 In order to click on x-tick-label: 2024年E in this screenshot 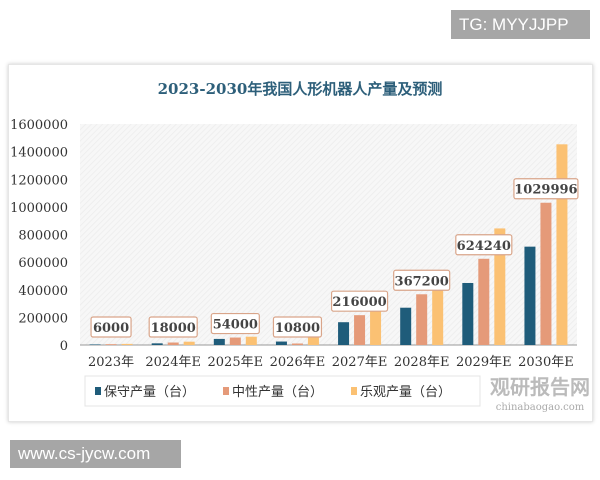, I will do `click(173, 362)`.